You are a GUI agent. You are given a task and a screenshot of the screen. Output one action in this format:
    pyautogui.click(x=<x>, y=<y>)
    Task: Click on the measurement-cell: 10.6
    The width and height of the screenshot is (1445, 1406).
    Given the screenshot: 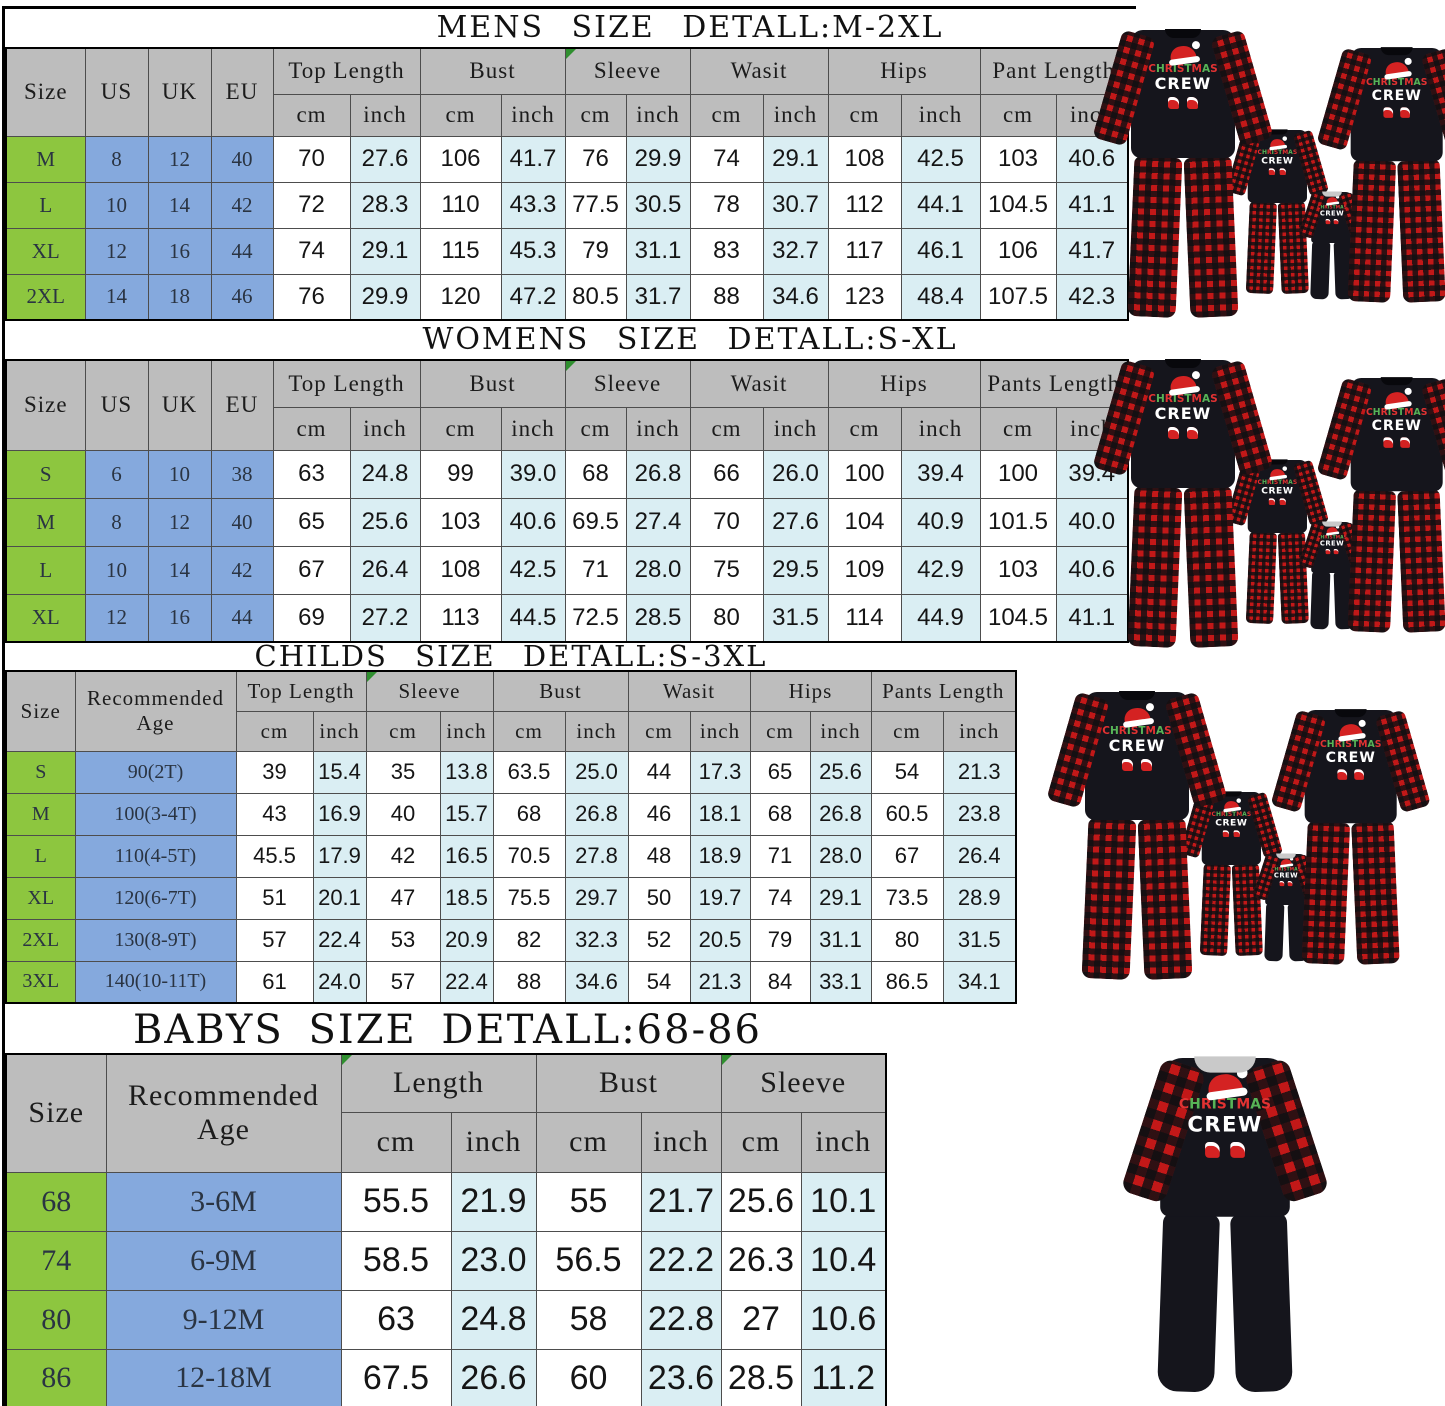 What is the action you would take?
    pyautogui.click(x=843, y=1319)
    